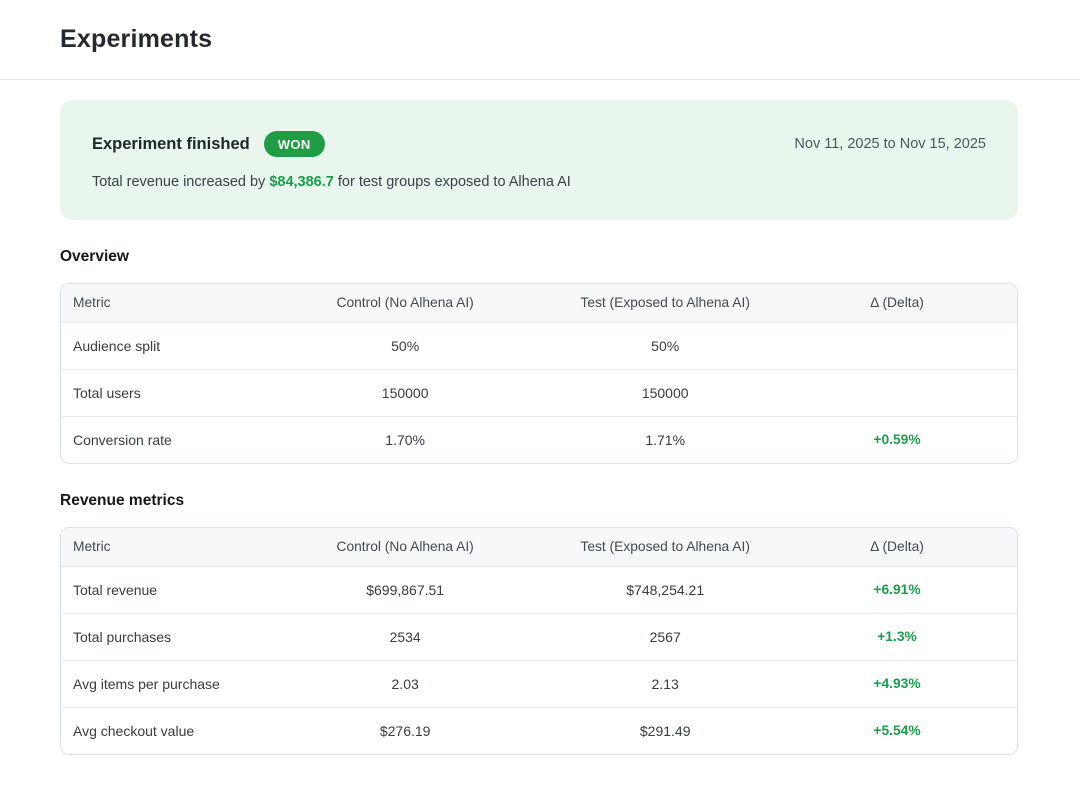 Image resolution: width=1080 pixels, height=806 pixels. I want to click on table-row: Conversion rate 1.70% 1.71% +0.59%, so click(539, 439).